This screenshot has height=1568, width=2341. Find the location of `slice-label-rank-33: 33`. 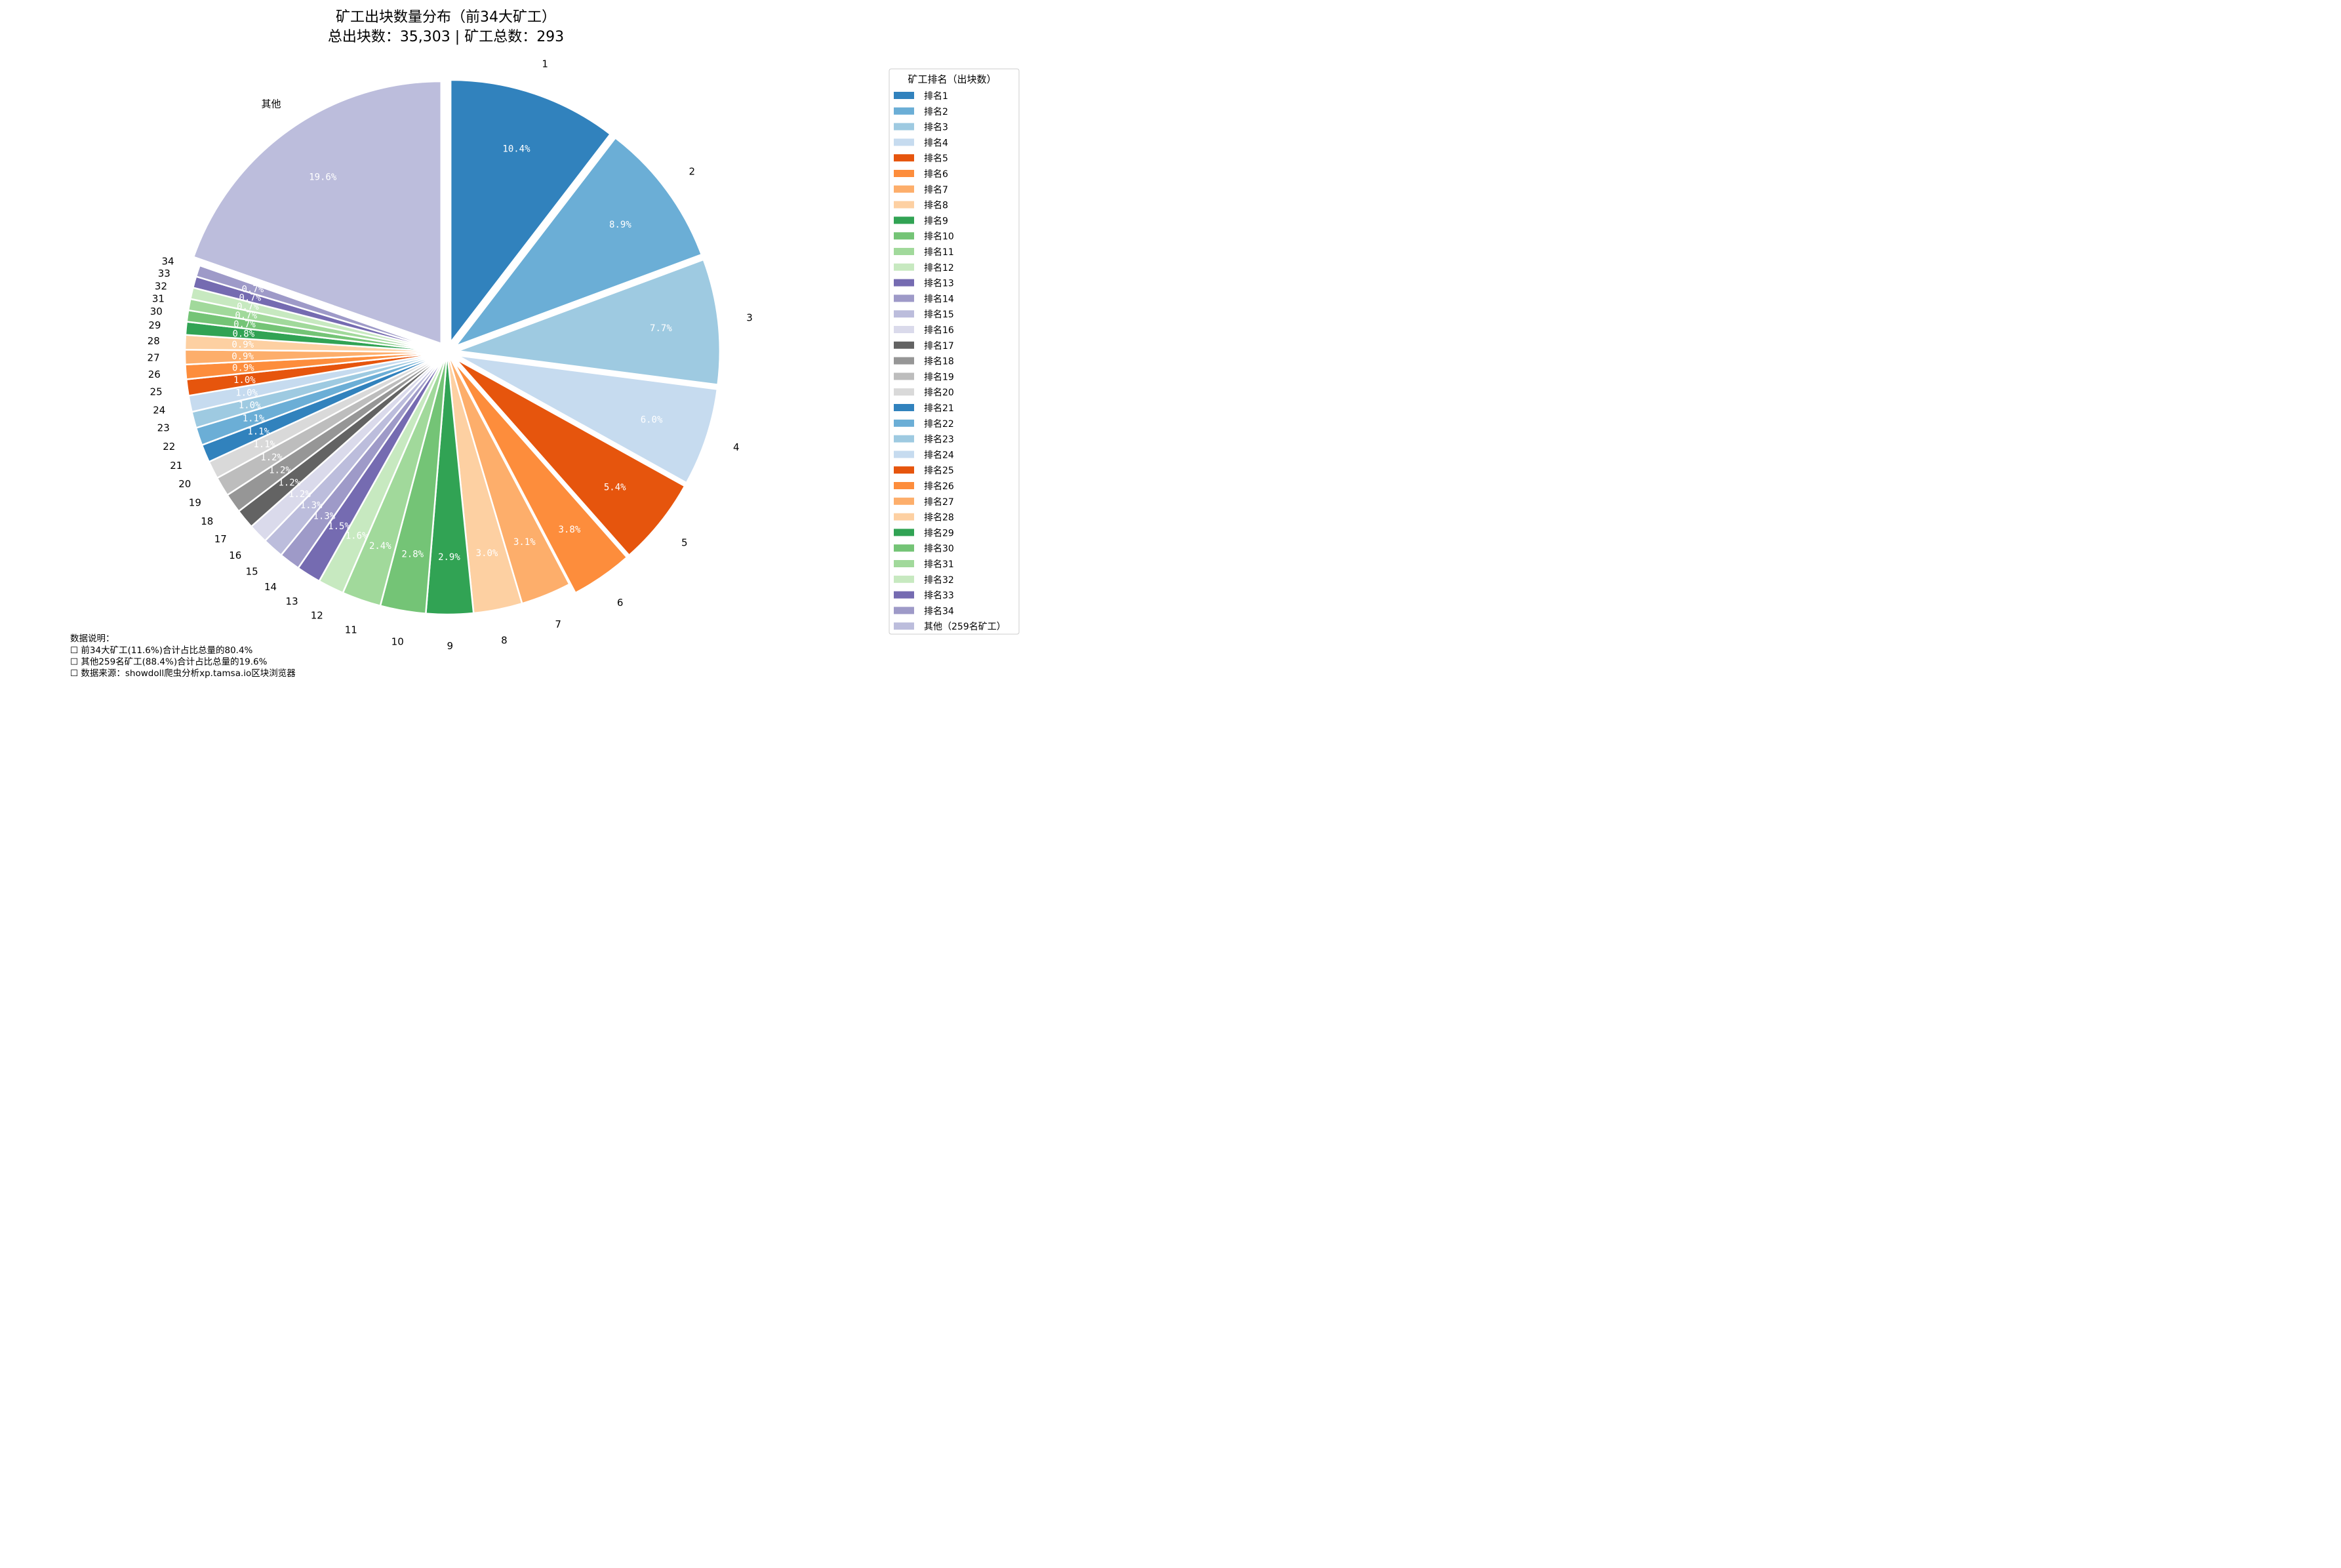

slice-label-rank-33: 33 is located at coordinates (164, 273).